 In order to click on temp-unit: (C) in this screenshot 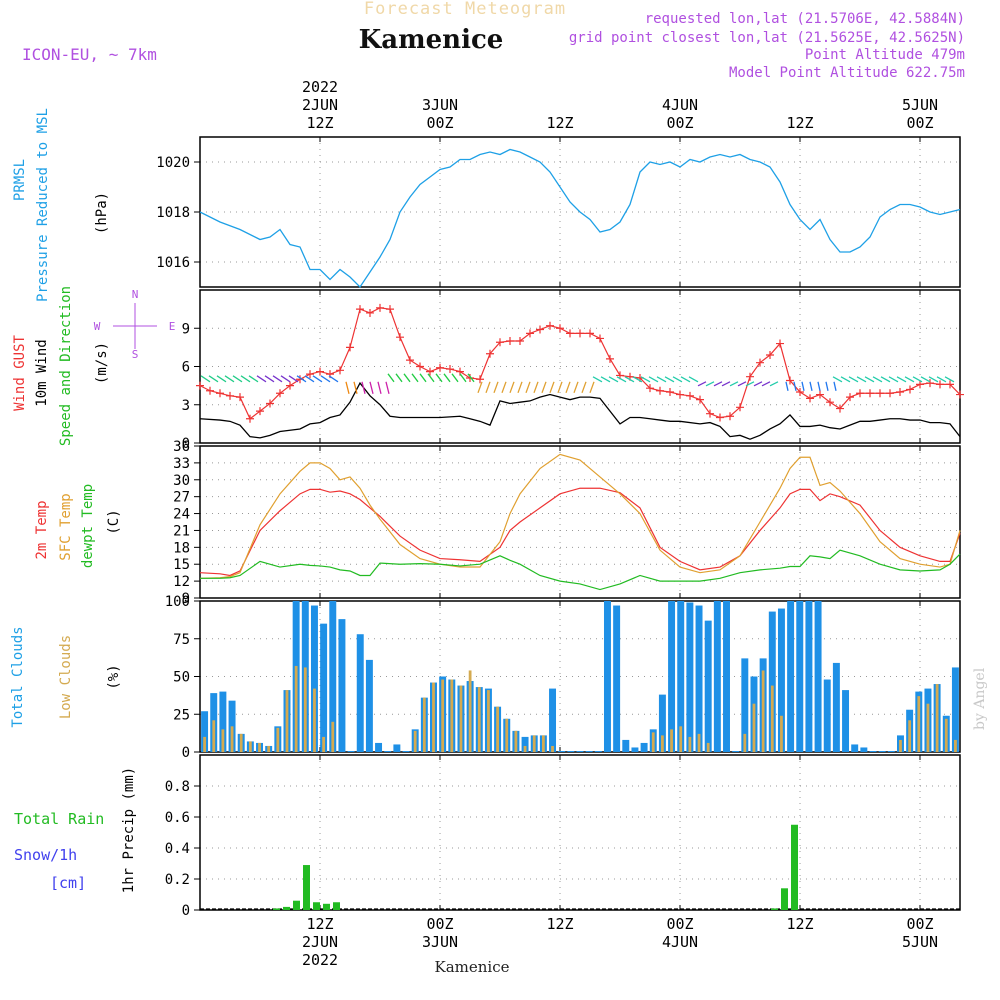, I will do `click(114, 521)`.